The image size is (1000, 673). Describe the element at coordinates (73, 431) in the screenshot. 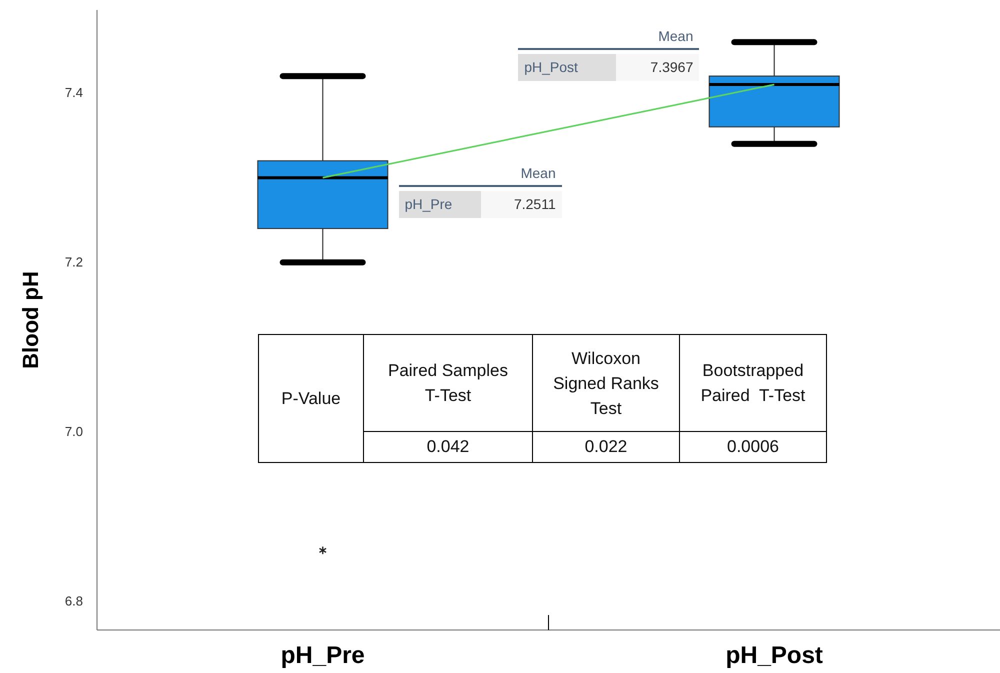

I see `y-tick-label: 7.0` at that location.